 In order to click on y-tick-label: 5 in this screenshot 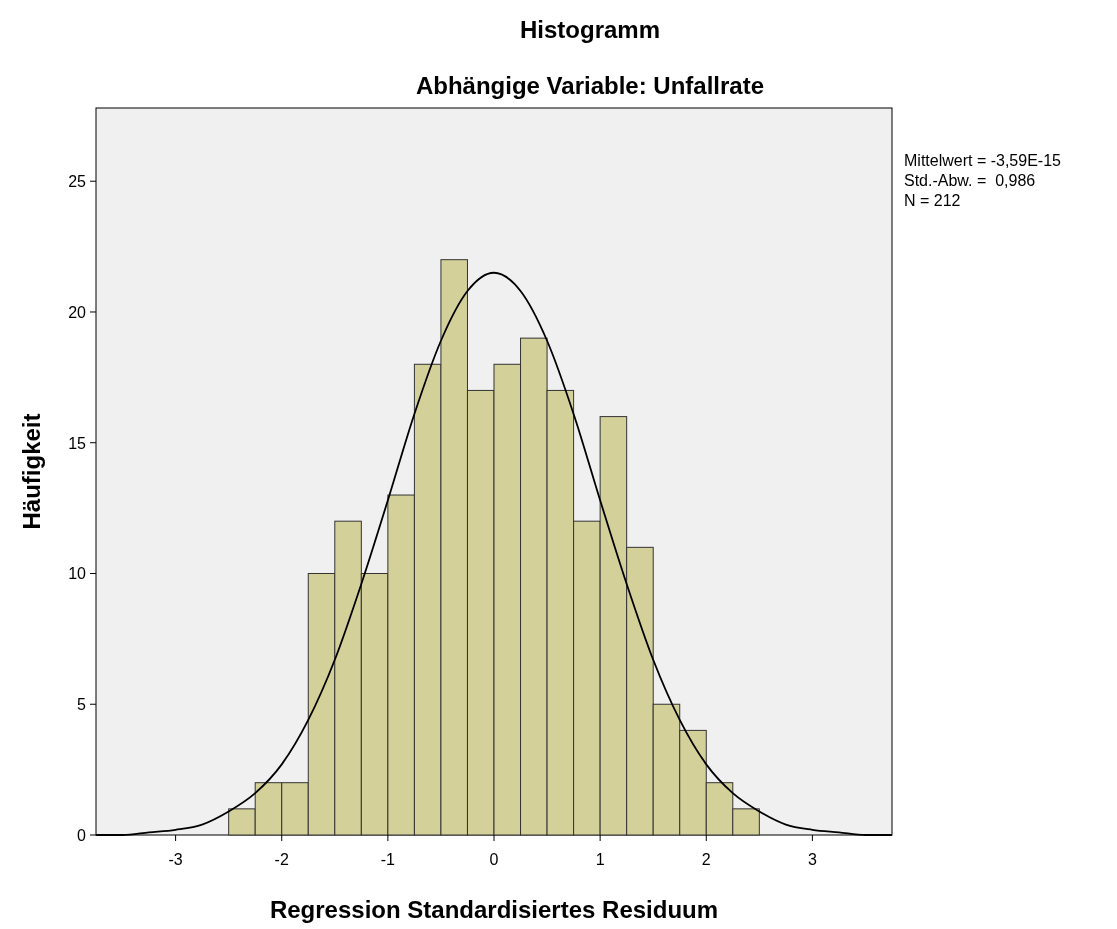, I will do `click(82, 705)`.